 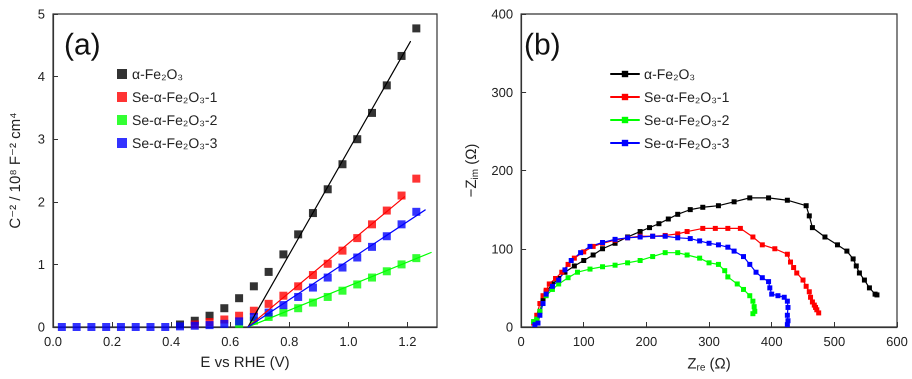 I want to click on x-tick-label: 0.2, so click(x=112, y=341).